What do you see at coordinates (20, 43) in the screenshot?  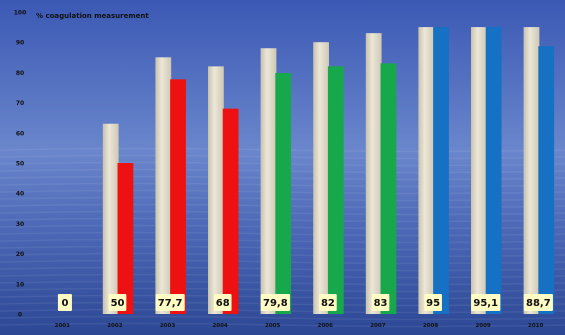 I see `y-tick-label: 90` at bounding box center [20, 43].